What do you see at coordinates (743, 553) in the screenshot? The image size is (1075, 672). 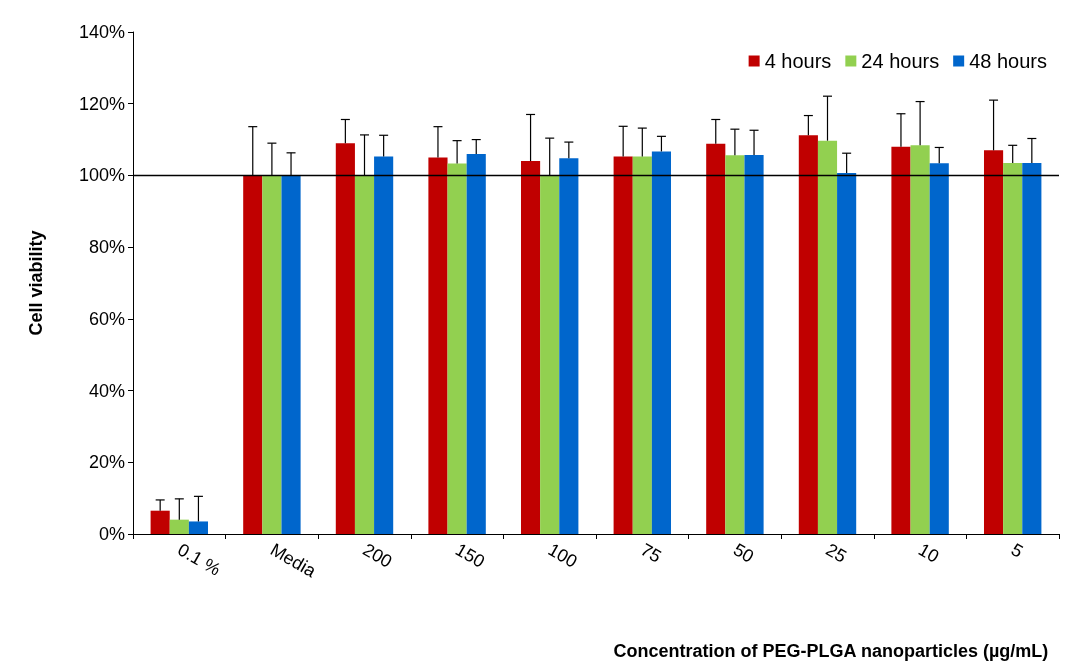 I see `x-tick-label: 50` at bounding box center [743, 553].